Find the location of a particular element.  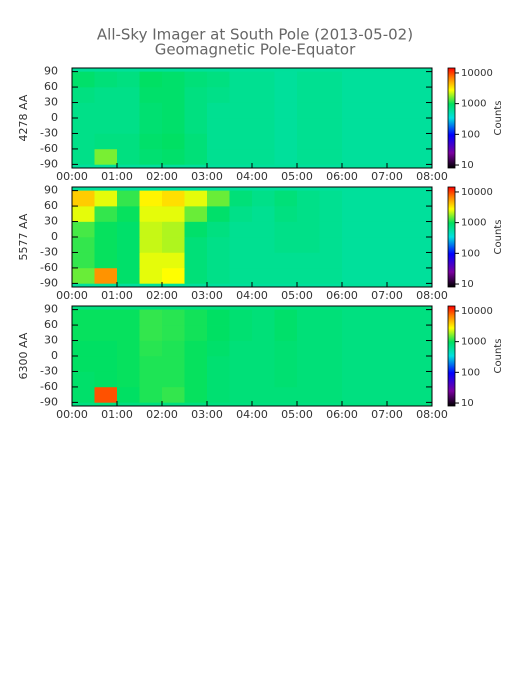

x-tick-label: 05:00 is located at coordinates (297, 414).